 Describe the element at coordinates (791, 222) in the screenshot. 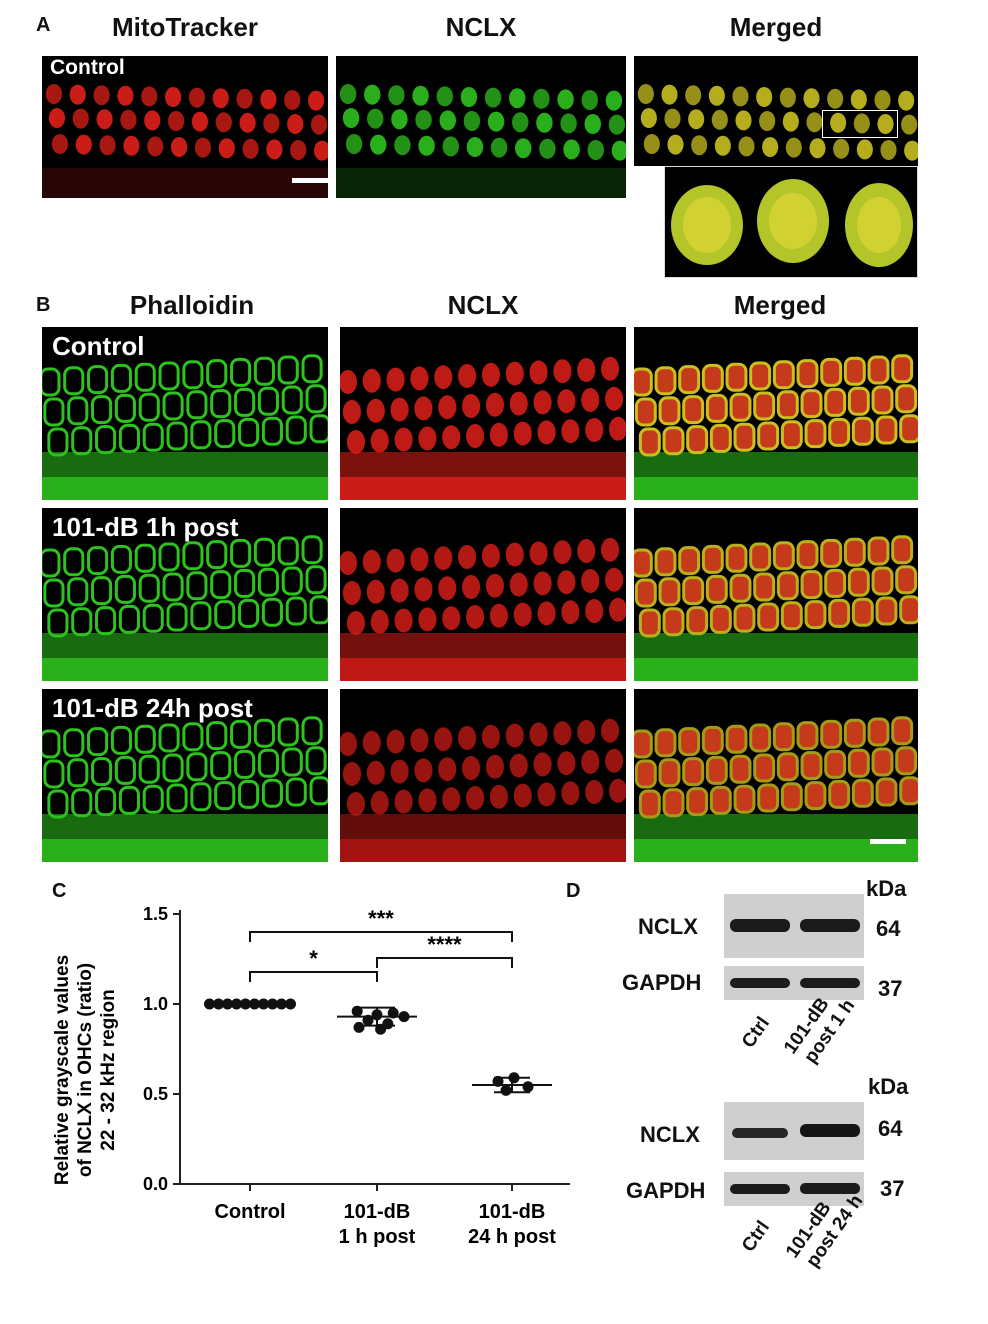

I see `panel-a-merged-inset` at that location.